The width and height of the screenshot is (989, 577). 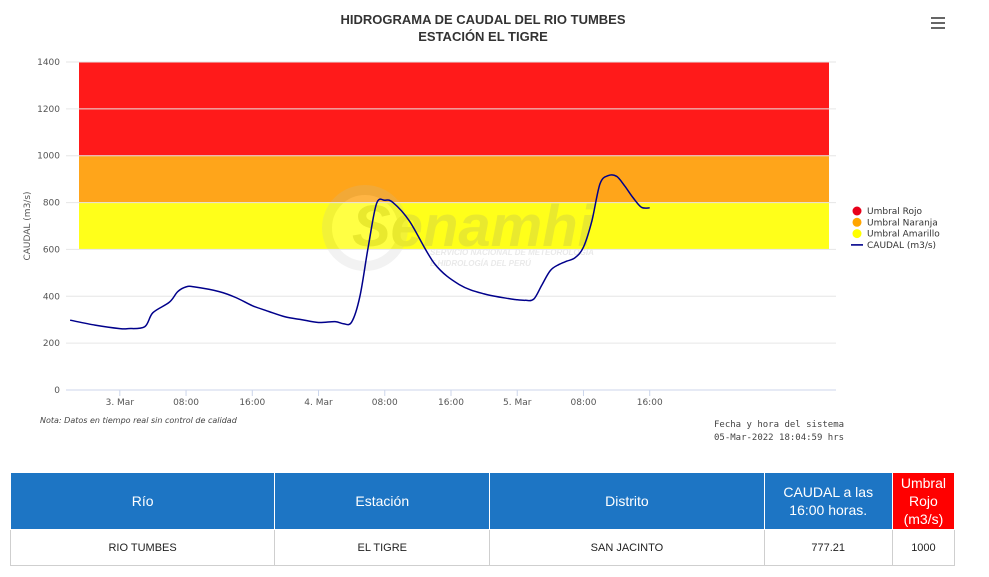 What do you see at coordinates (51, 297) in the screenshot?
I see `y-tick-label: 400` at bounding box center [51, 297].